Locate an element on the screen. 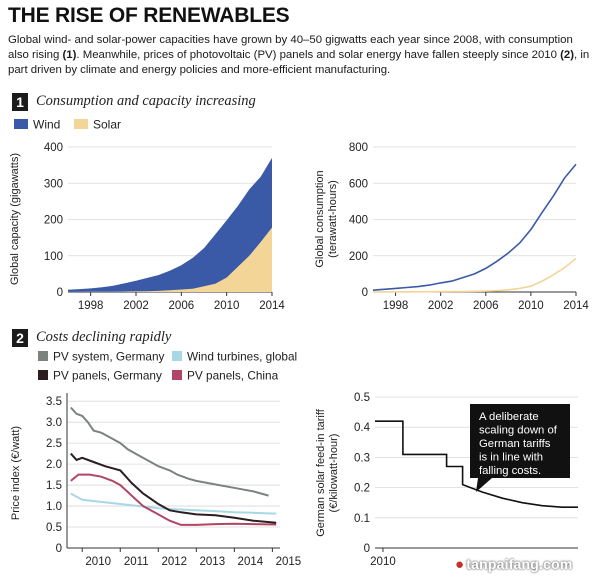 The image size is (600, 579). tariff-ytick-label: 0.2 is located at coordinates (362, 489).